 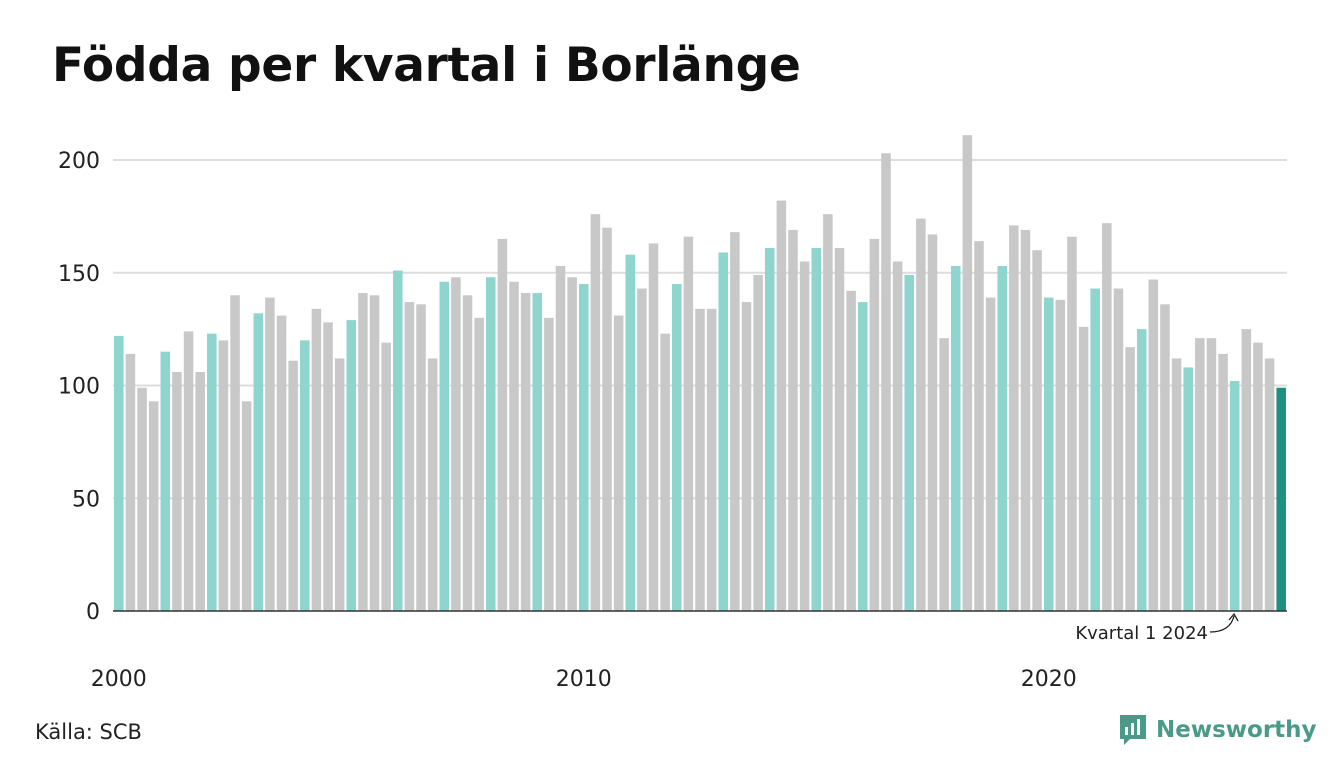 I want to click on annotation: Kvartal 1 2024, so click(x=1157, y=628).